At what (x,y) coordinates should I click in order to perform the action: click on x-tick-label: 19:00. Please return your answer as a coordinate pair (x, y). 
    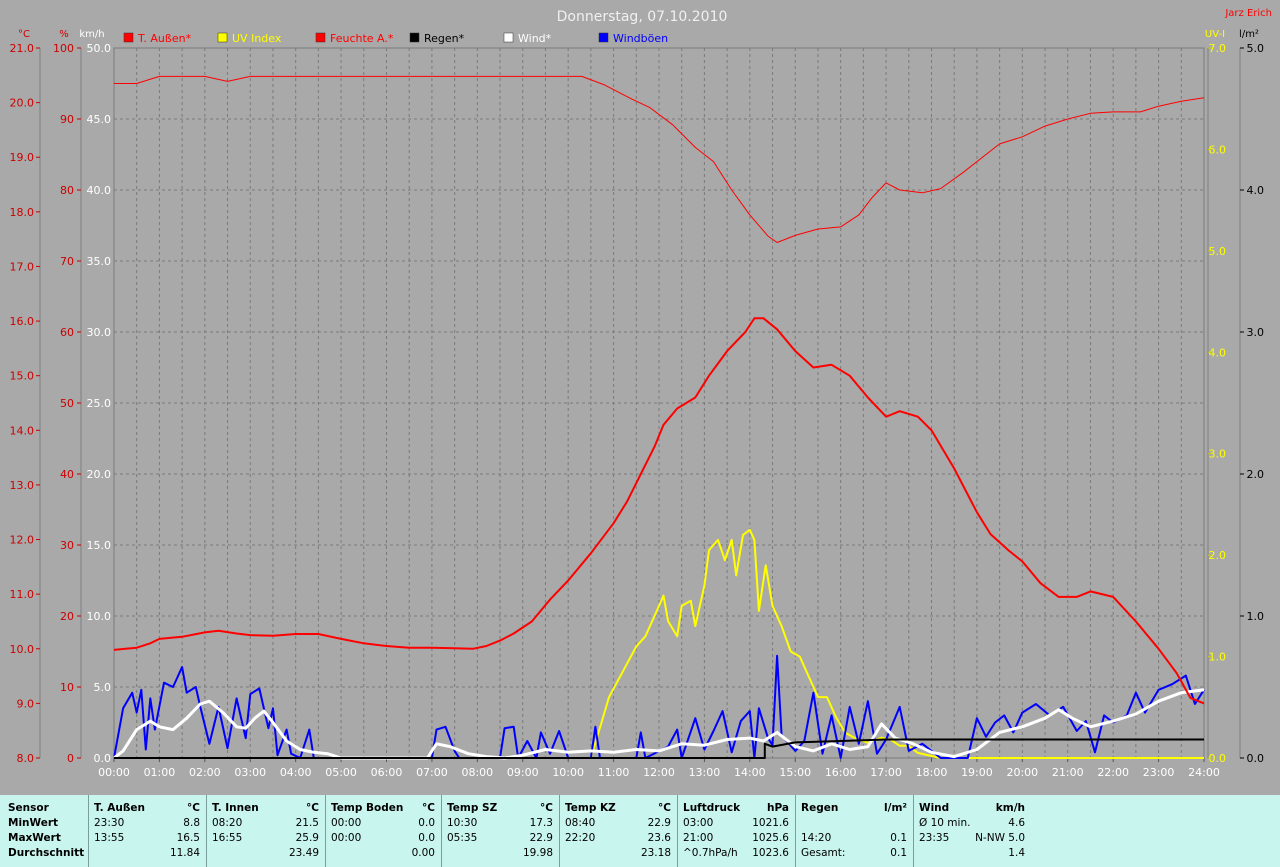
    Looking at the image, I should click on (977, 772).